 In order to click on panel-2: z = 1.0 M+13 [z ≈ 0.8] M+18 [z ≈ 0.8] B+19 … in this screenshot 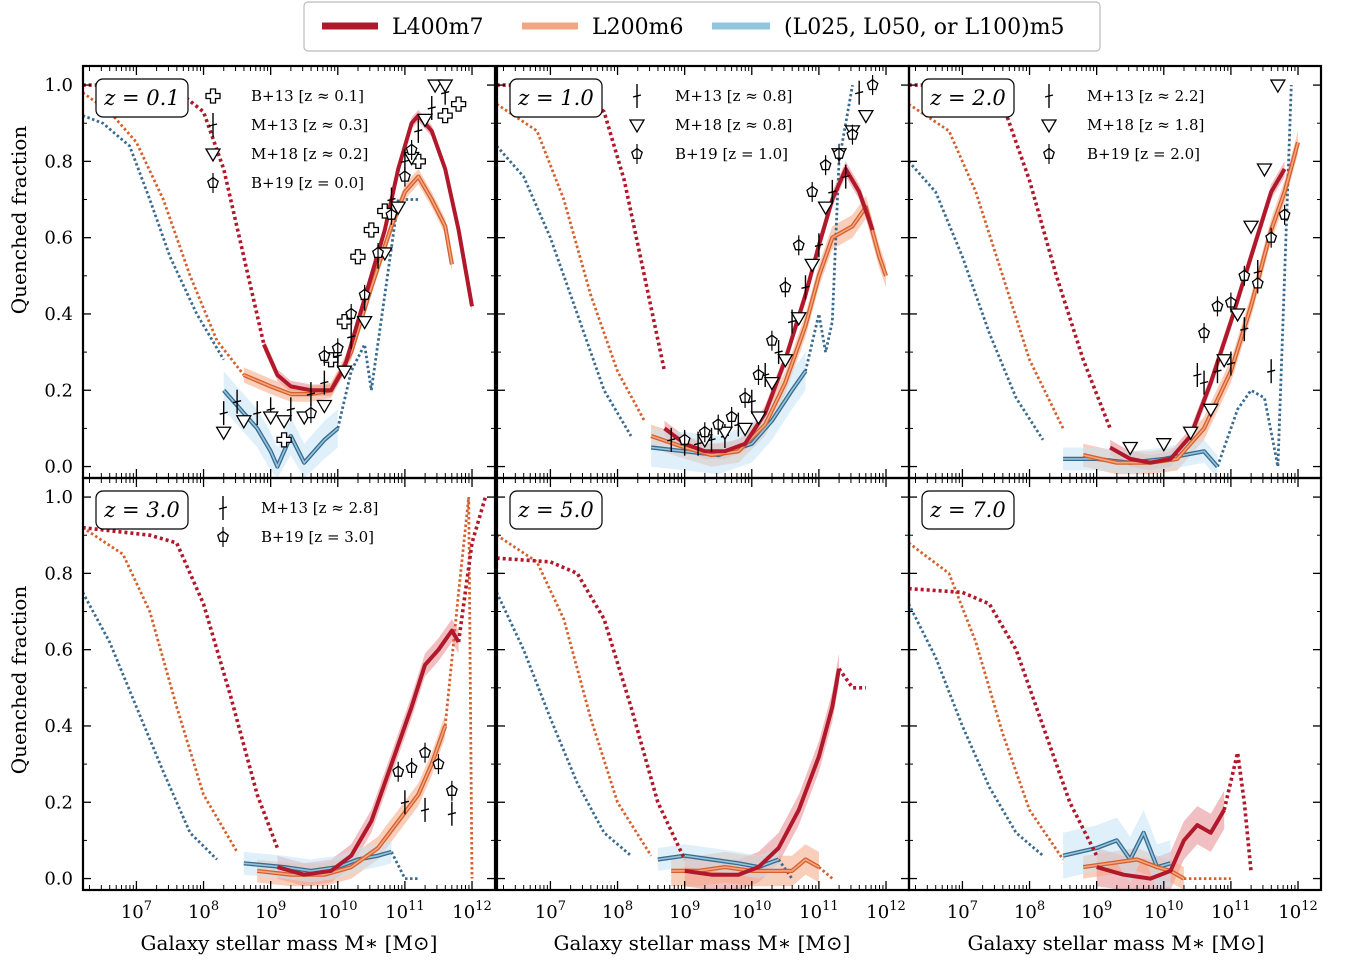, I will do `click(703, 272)`.